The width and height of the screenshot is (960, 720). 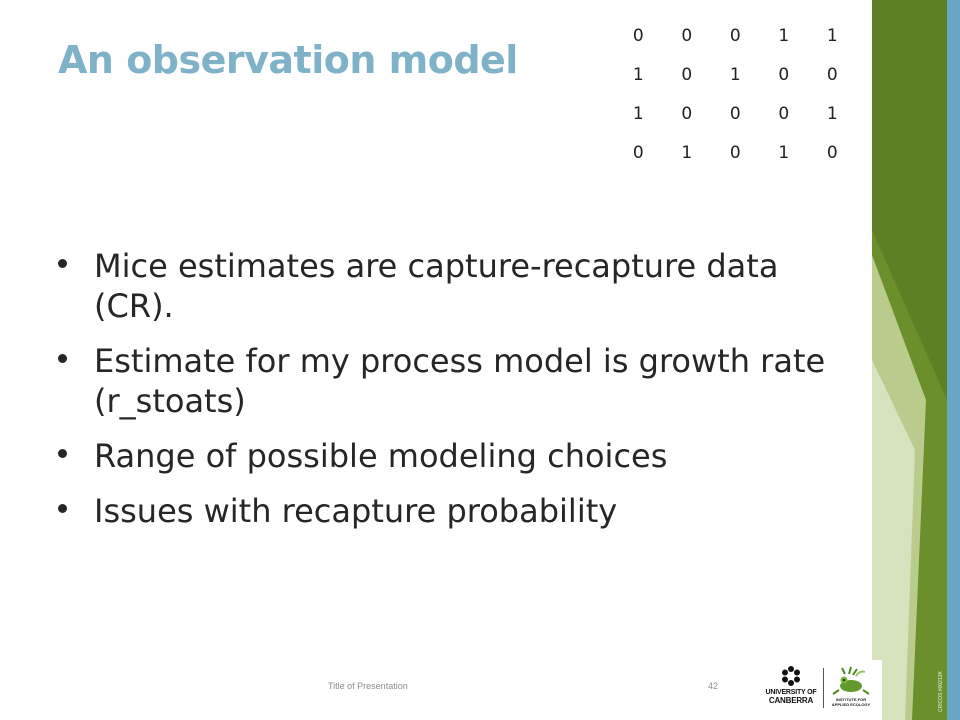 What do you see at coordinates (356, 511) in the screenshot?
I see `bullet-text: Issues with recapture probability` at bounding box center [356, 511].